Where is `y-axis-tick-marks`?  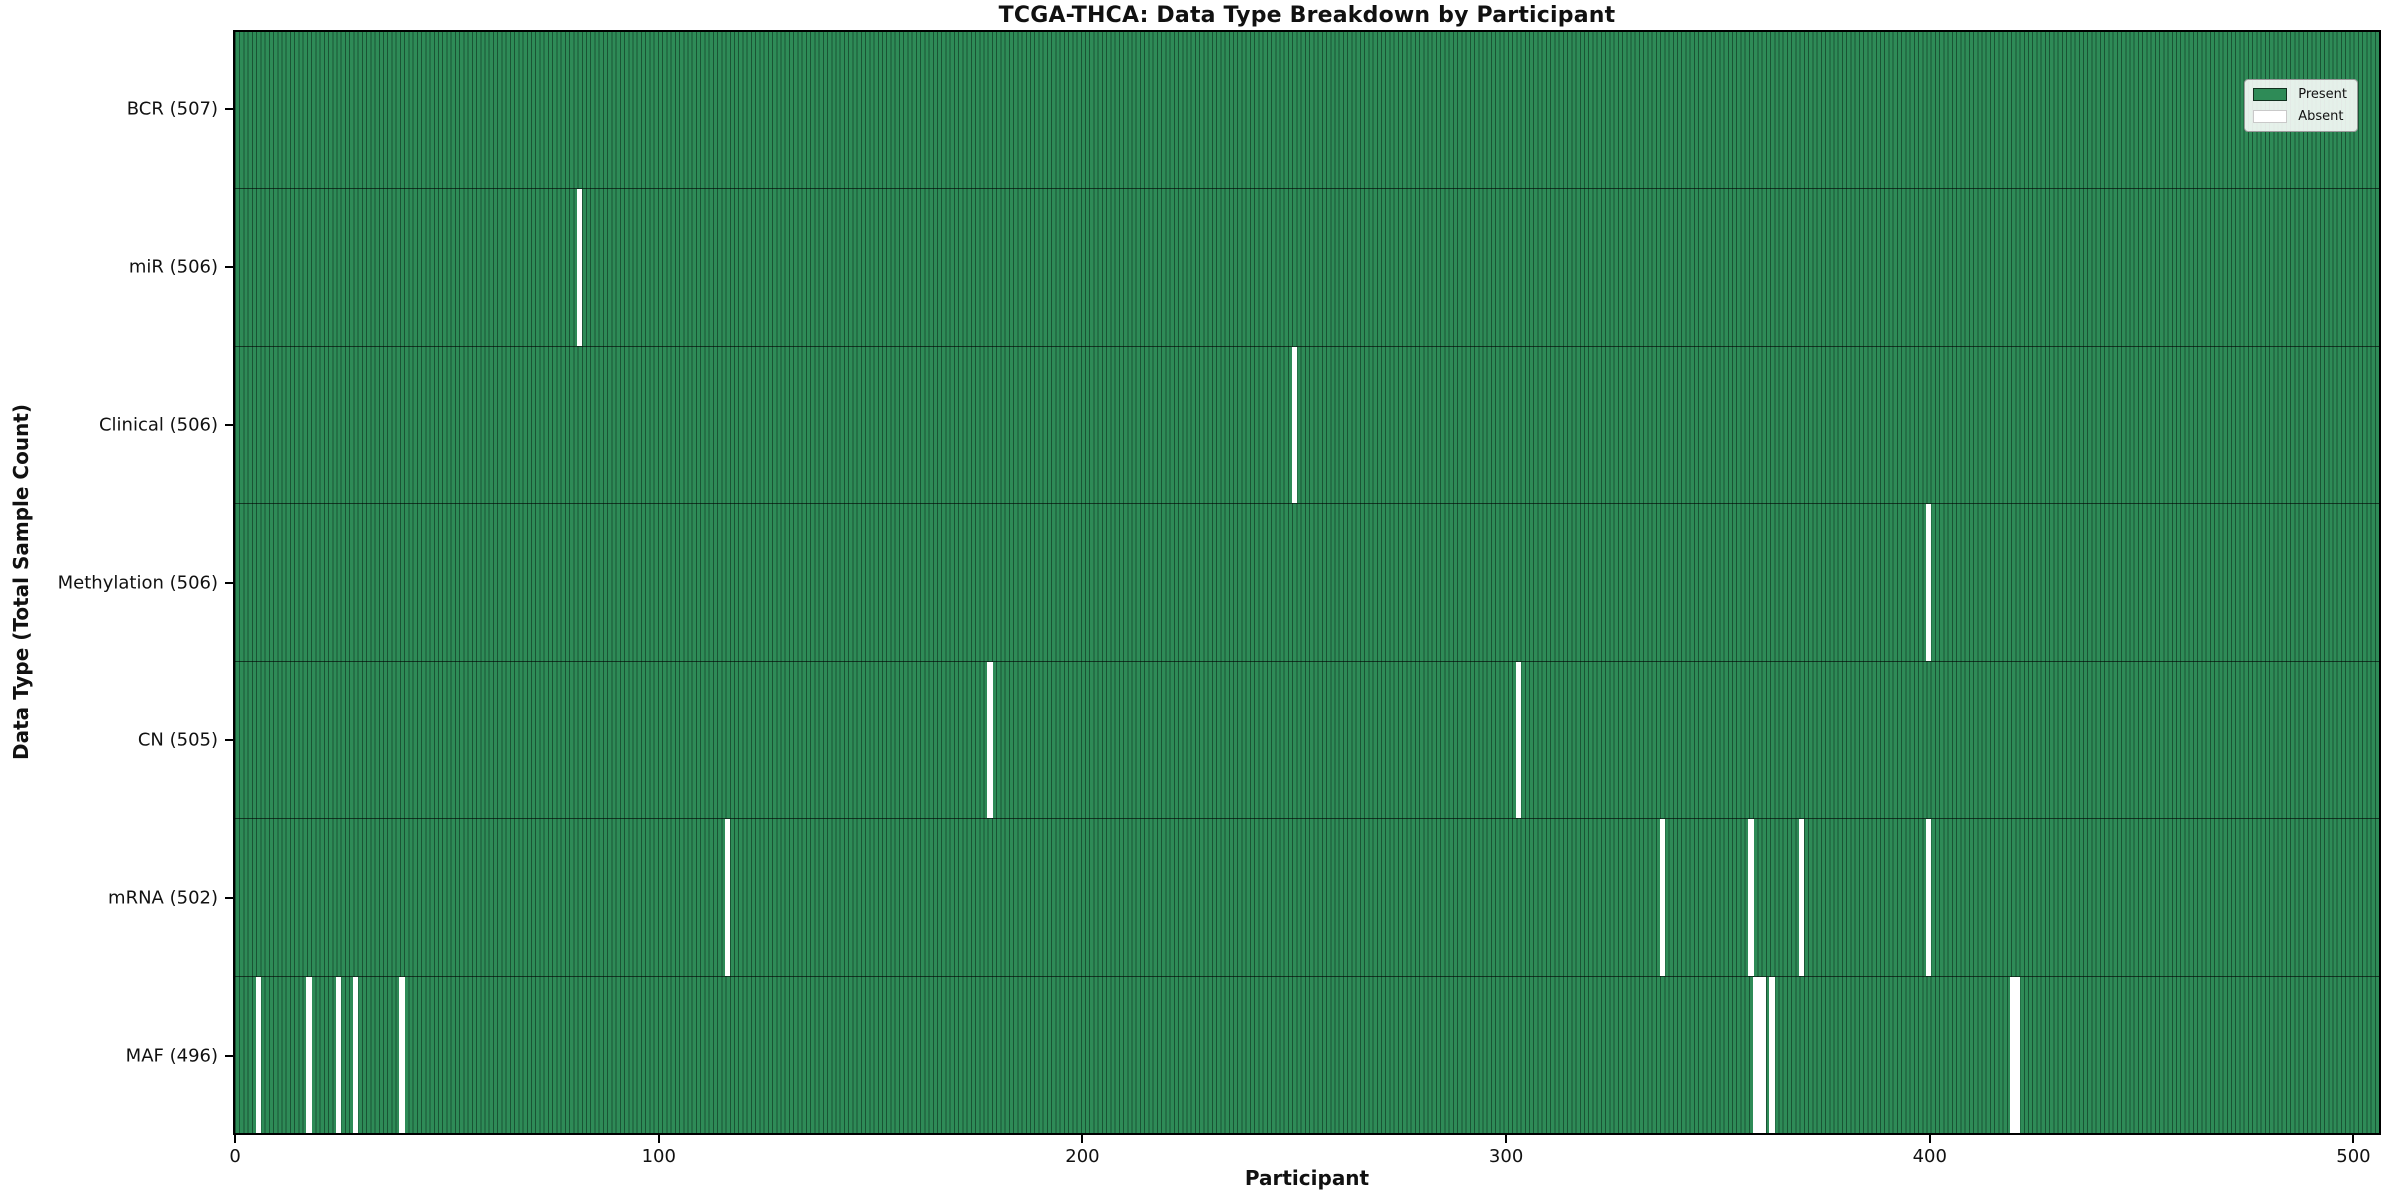 y-axis-tick-marks is located at coordinates (229, 582).